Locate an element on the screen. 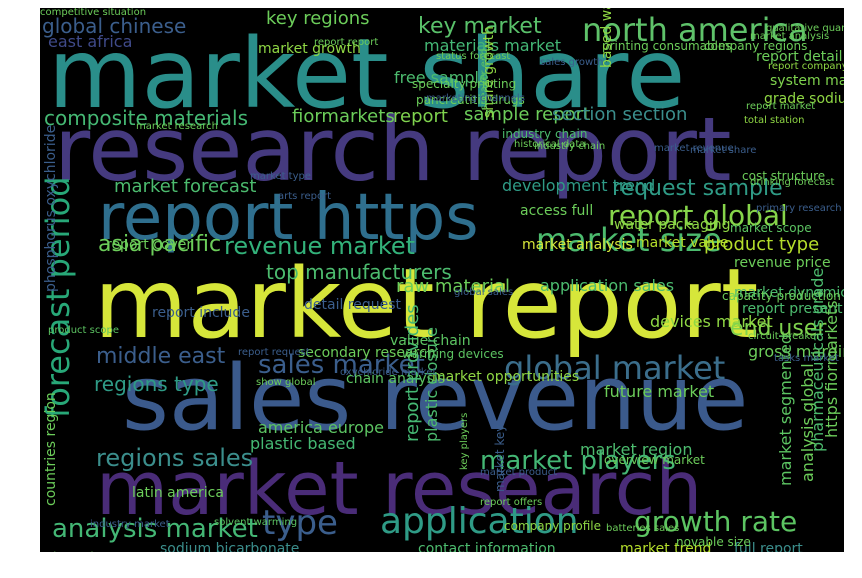 The width and height of the screenshot is (862, 578). cloud-word: market research is located at coordinates (177, 126).